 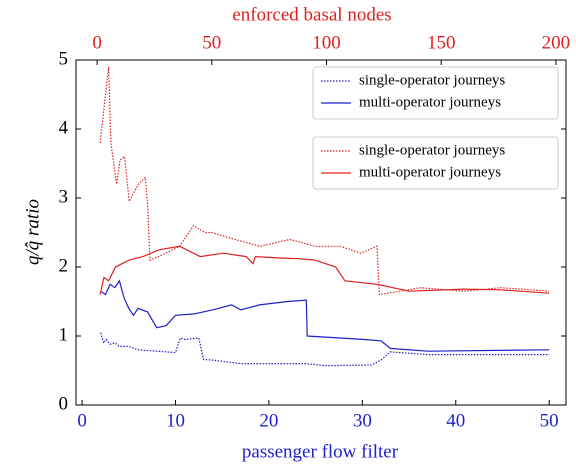 What do you see at coordinates (211, 42) in the screenshot?
I see `x2-tick-label: 50` at bounding box center [211, 42].